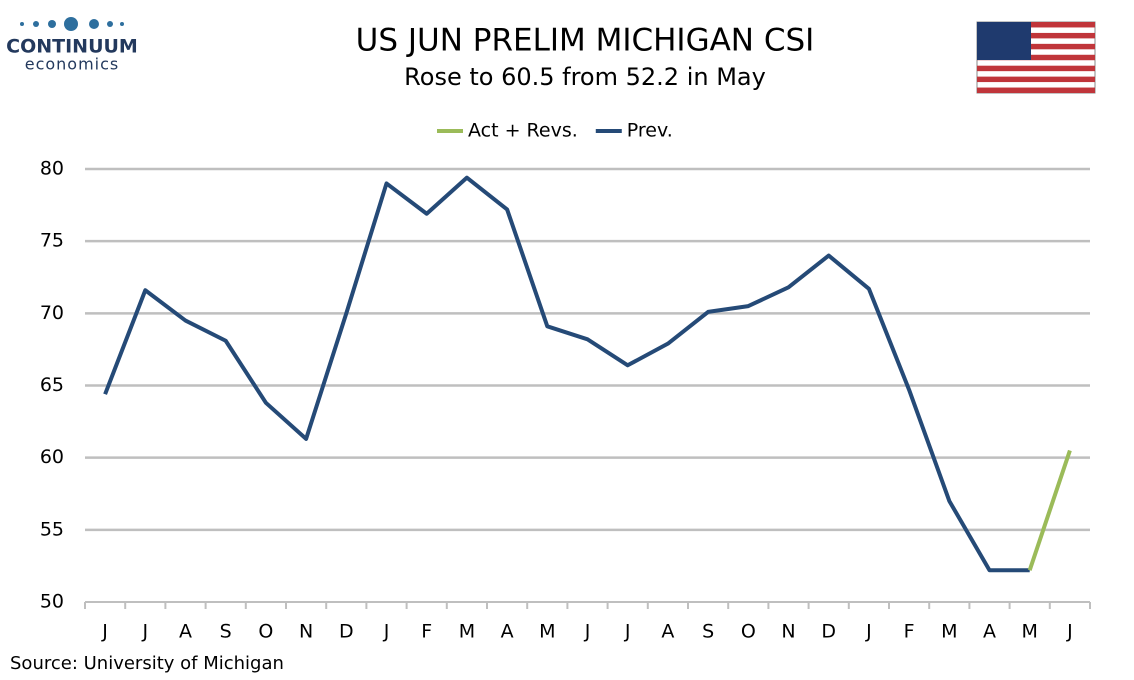 This screenshot has width=1134, height=680. Describe the element at coordinates (147, 663) in the screenshot. I see `source: Source: University of Michigan` at that location.